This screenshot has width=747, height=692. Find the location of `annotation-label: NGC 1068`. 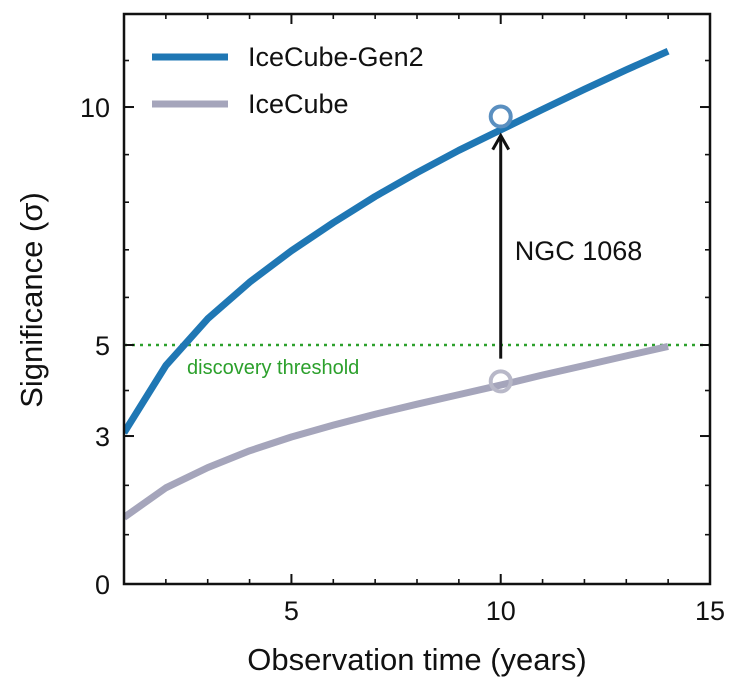

annotation-label: NGC 1068 is located at coordinates (579, 251).